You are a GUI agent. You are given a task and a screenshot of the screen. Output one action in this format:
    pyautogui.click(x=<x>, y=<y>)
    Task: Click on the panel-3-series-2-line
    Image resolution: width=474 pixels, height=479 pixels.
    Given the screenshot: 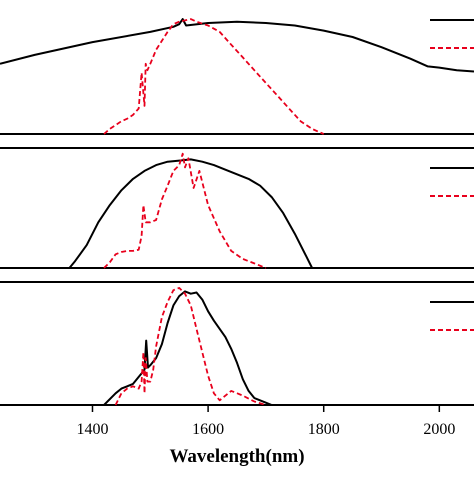 What is the action you would take?
    pyautogui.click(x=190, y=346)
    